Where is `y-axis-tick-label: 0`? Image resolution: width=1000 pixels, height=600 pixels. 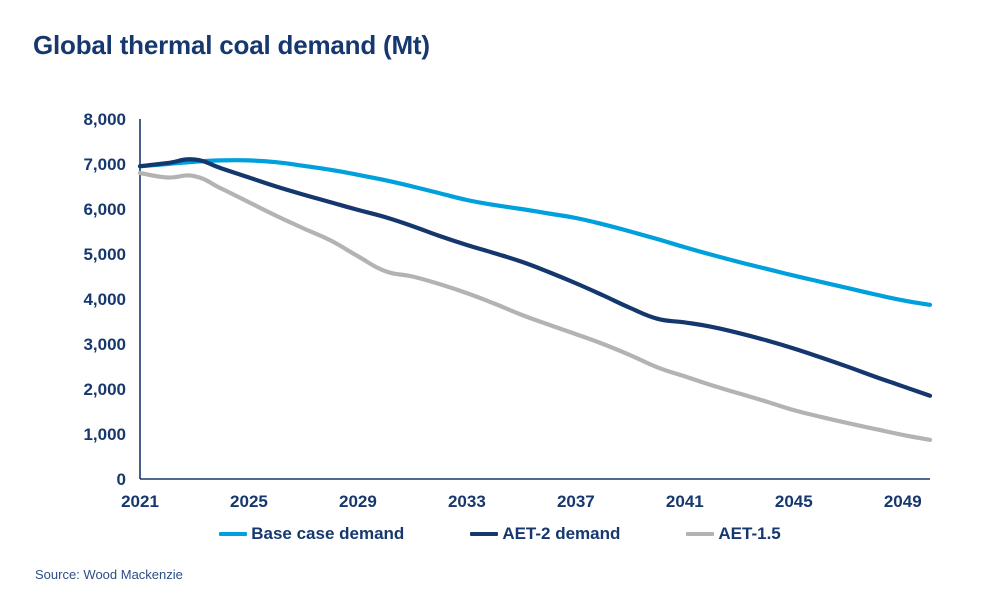 y-axis-tick-label: 0 is located at coordinates (121, 479).